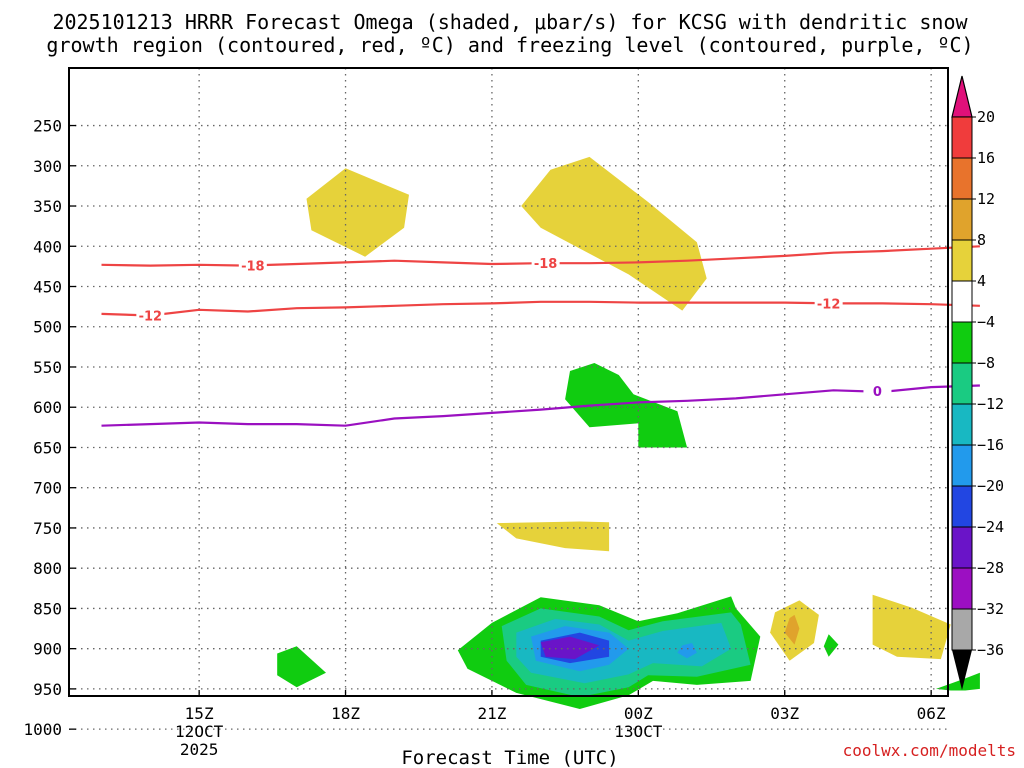  Describe the element at coordinates (509, 757) in the screenshot. I see `x-axis-label: Forecast Time (UTC)` at that location.